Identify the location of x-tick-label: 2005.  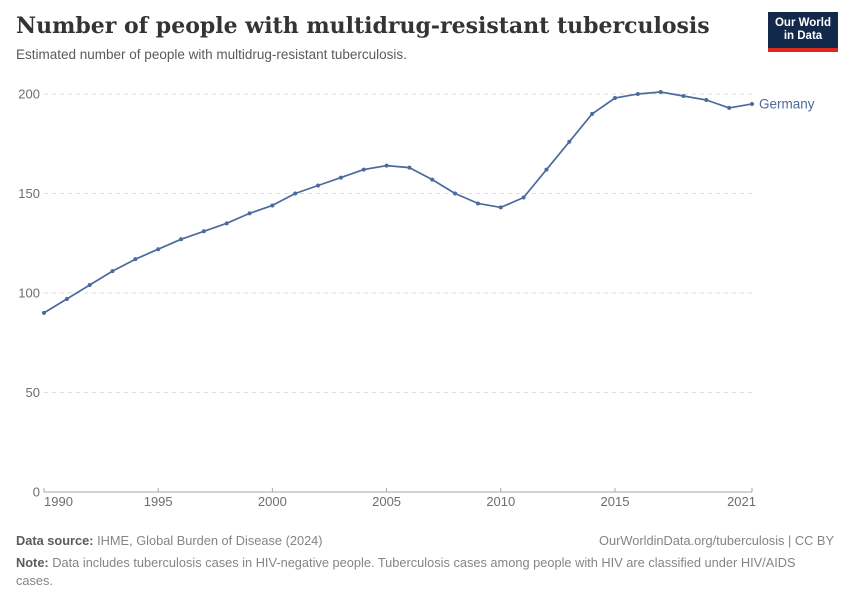
(386, 501).